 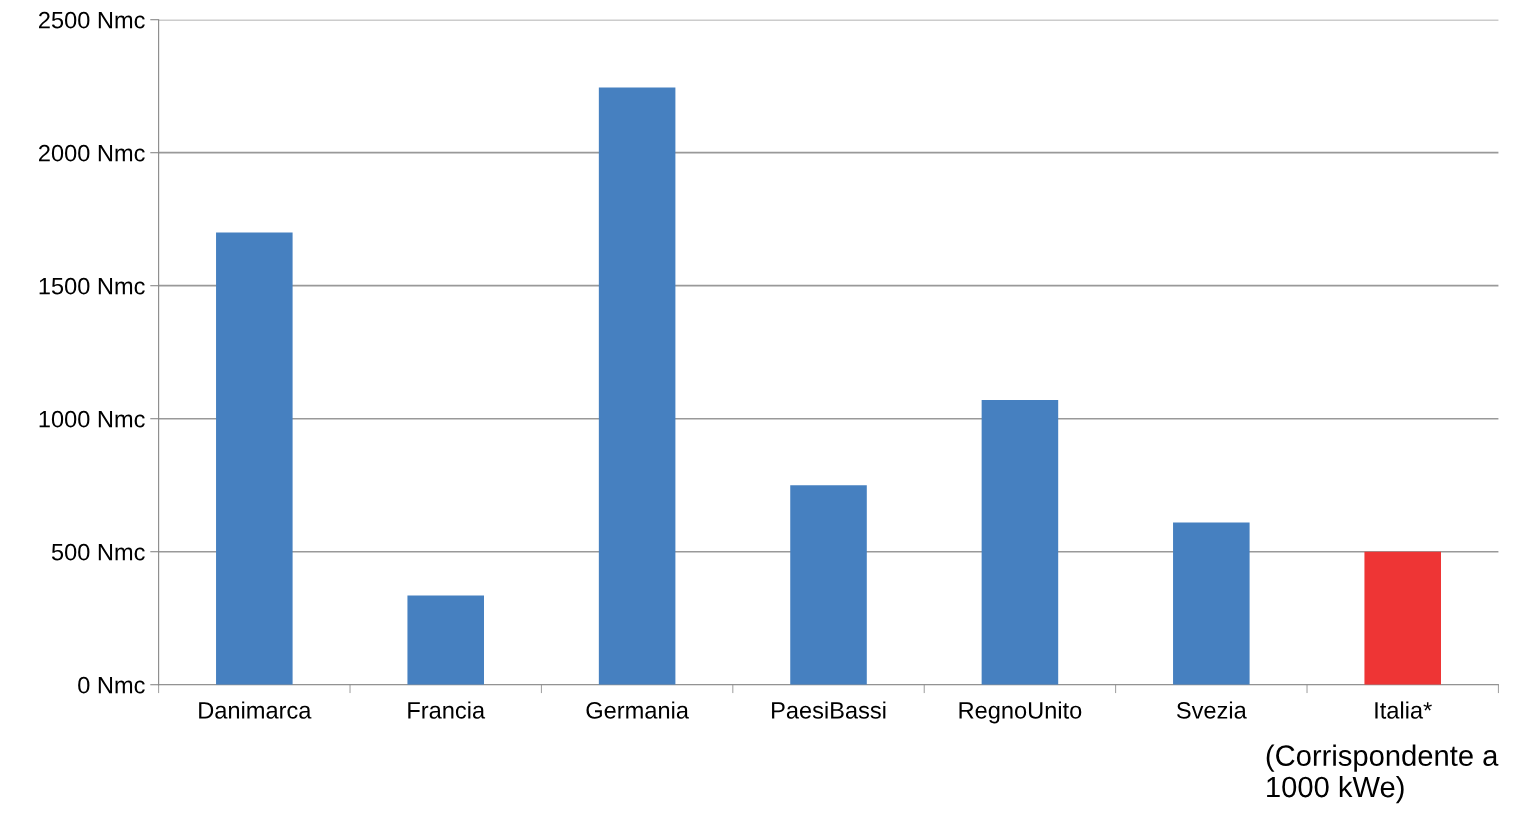 I want to click on x-tick-label: Italia*, so click(x=1403, y=710).